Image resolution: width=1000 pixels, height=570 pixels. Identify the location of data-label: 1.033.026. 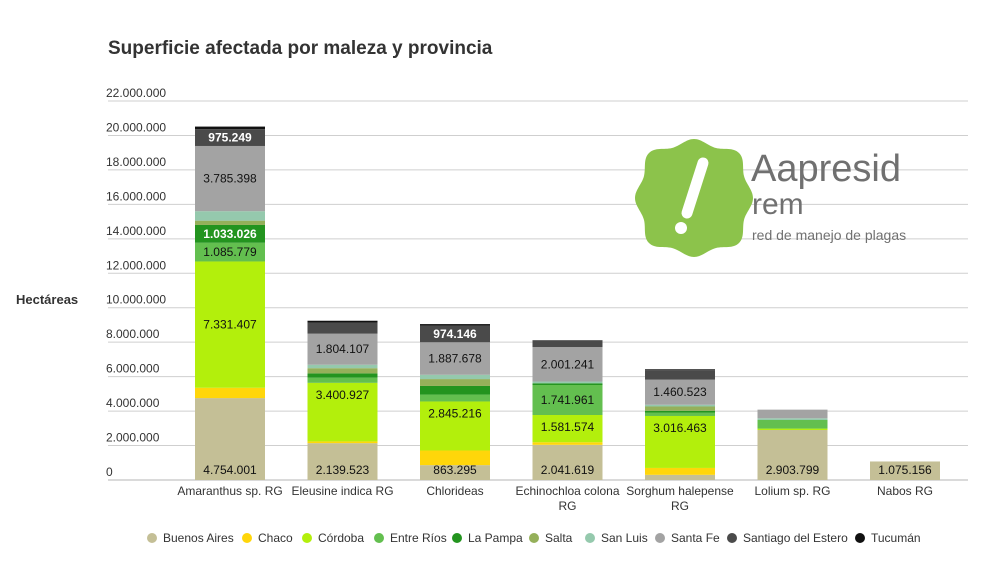
(230, 234).